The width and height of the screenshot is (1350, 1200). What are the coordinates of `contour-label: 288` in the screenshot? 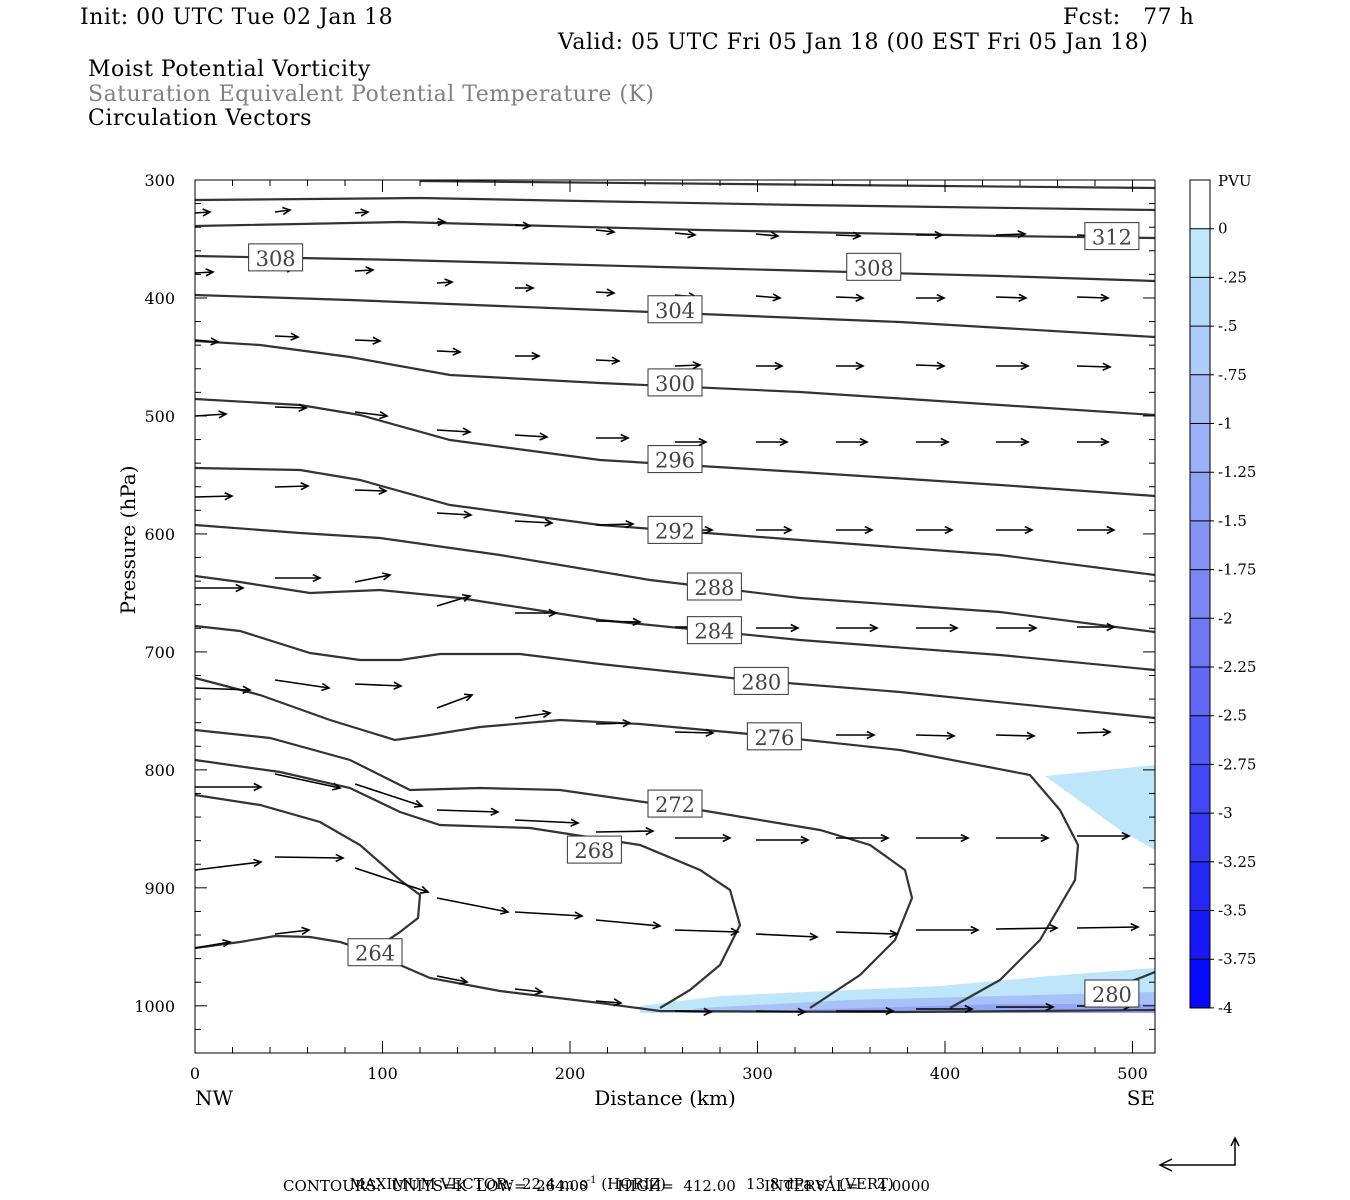 It's located at (714, 586).